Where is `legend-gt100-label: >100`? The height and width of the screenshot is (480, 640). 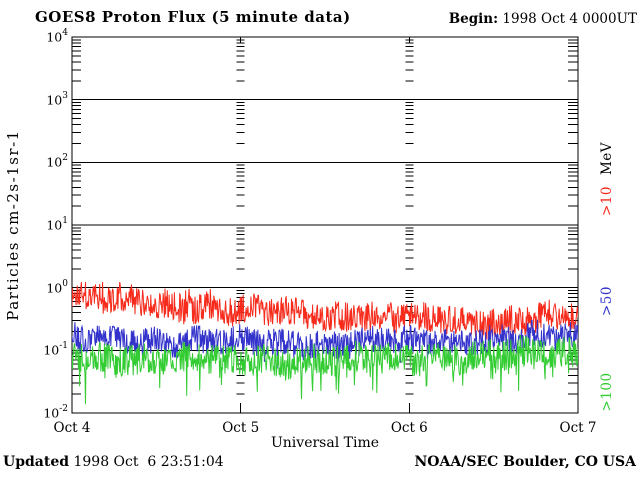
legend-gt100-label: >100 is located at coordinates (607, 392).